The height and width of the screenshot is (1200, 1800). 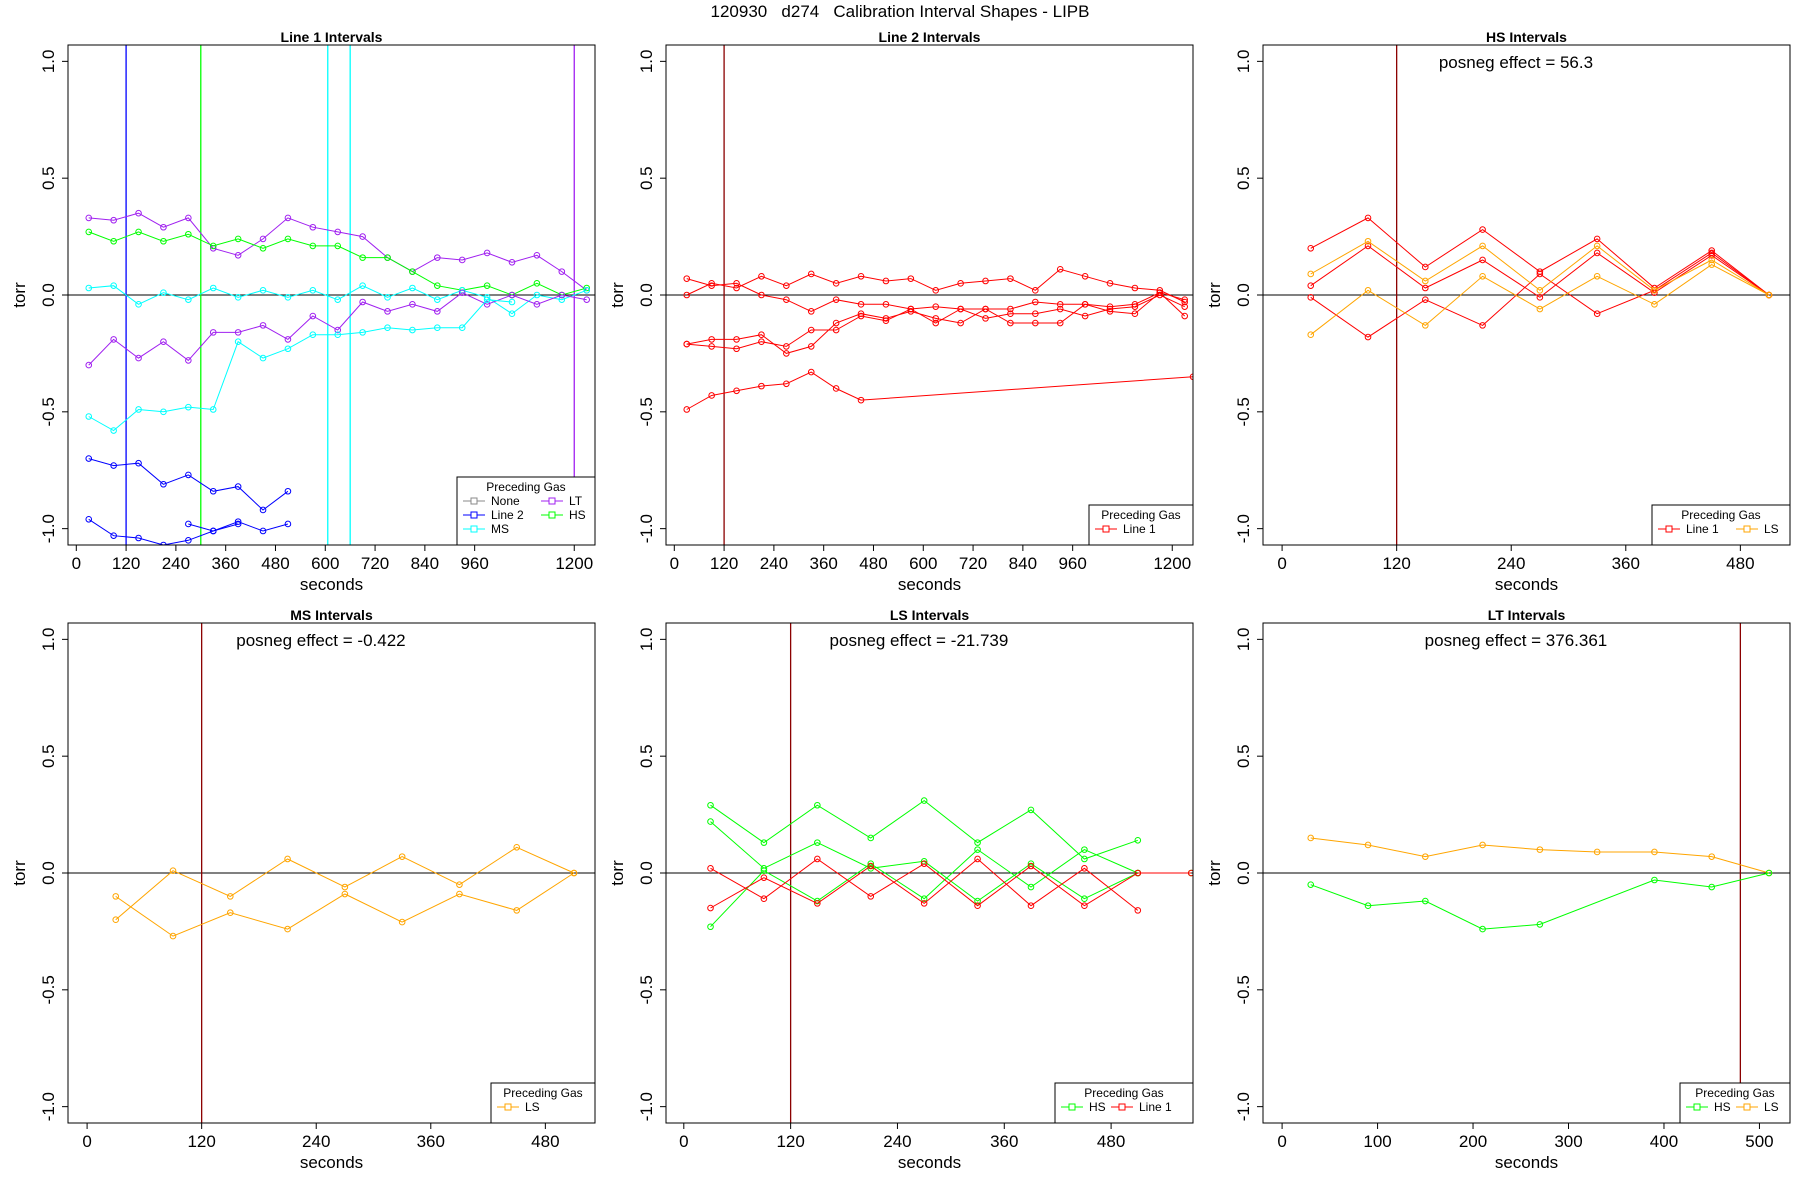 I want to click on legend-entry-label: Line 1, so click(x=1702, y=529).